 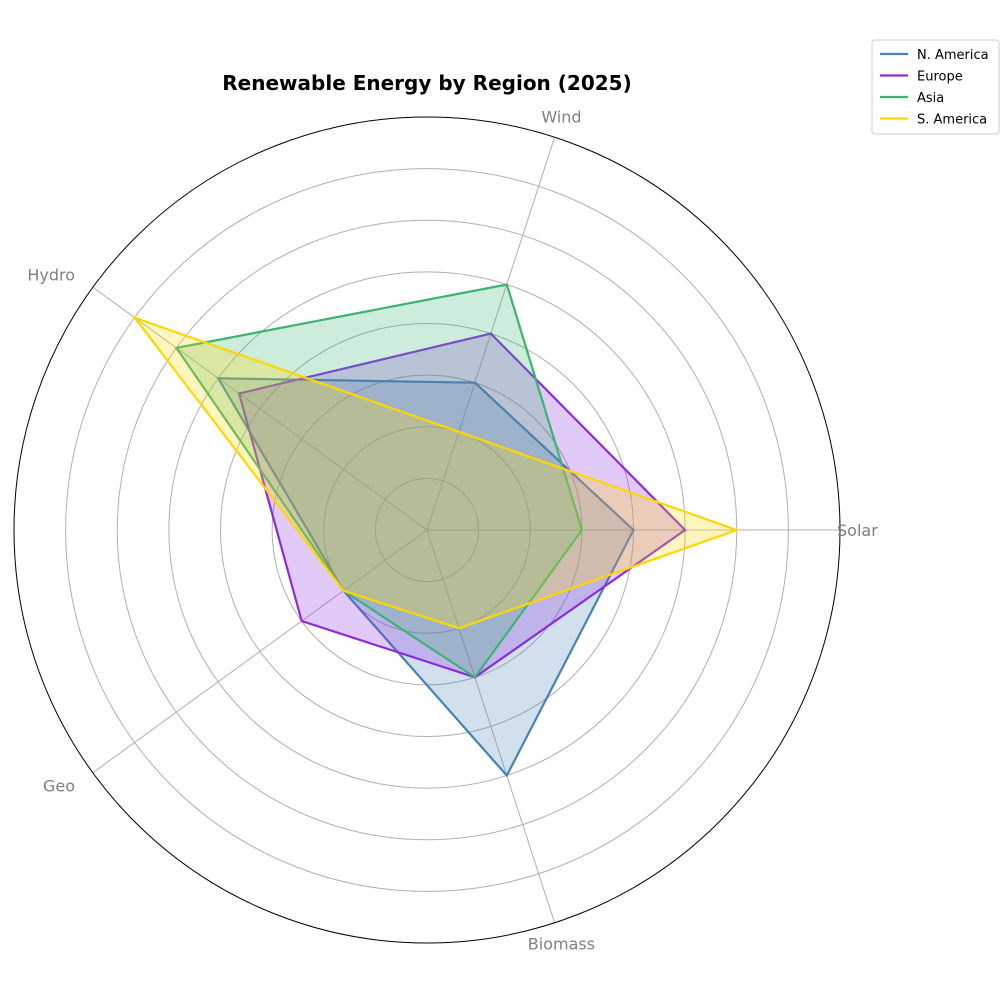 What do you see at coordinates (940, 77) in the screenshot?
I see `legend-label-1: Europe` at bounding box center [940, 77].